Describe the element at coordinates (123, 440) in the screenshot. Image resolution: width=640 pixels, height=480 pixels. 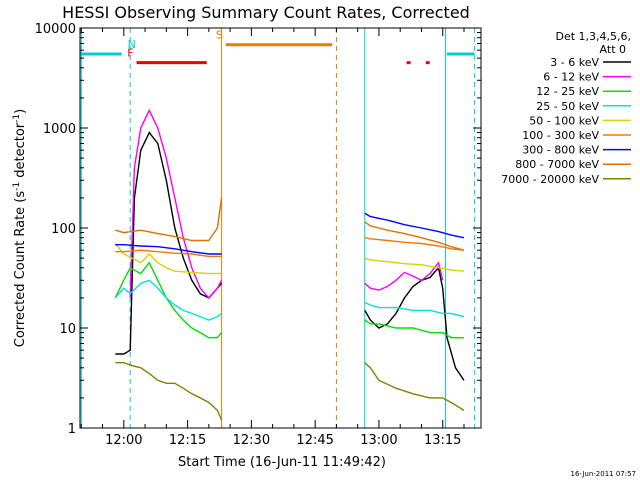
I see `x-tick-label: 12:00` at that location.